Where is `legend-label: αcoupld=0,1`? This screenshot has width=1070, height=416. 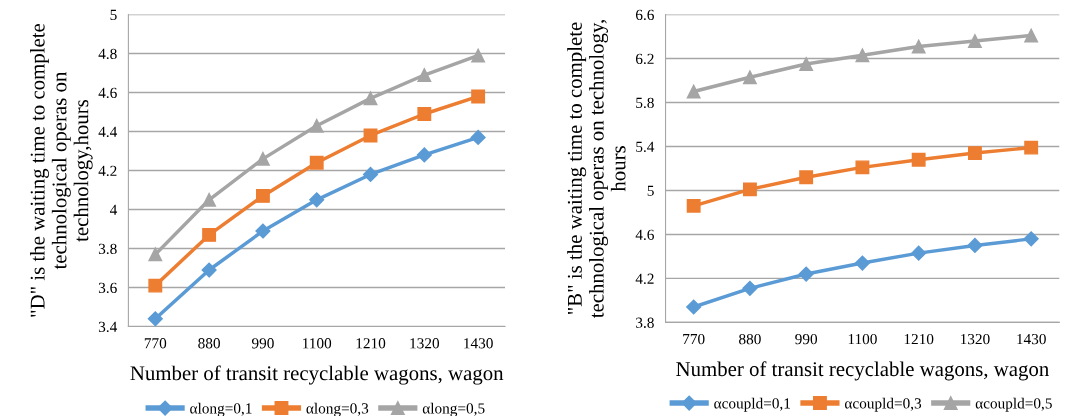 legend-label: αcoupld=0,1 is located at coordinates (752, 404).